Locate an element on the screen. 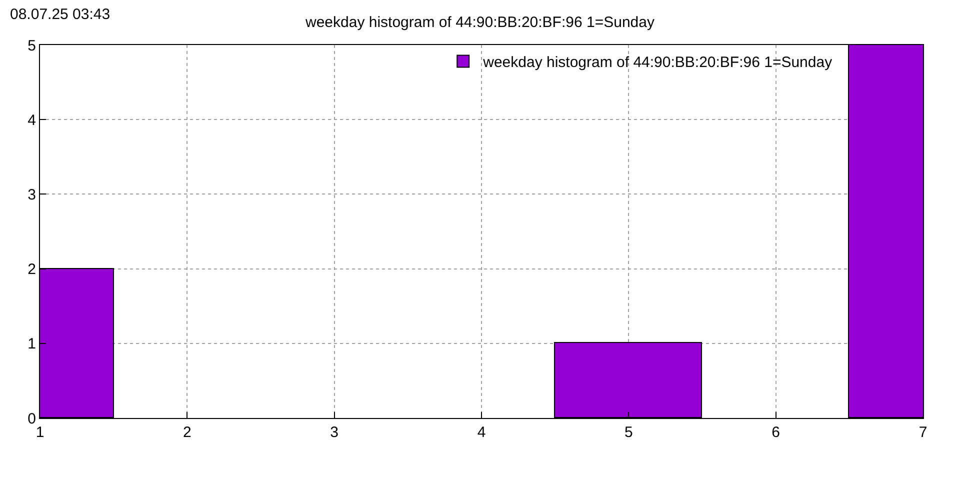  x-tick-label: 6 is located at coordinates (776, 432).